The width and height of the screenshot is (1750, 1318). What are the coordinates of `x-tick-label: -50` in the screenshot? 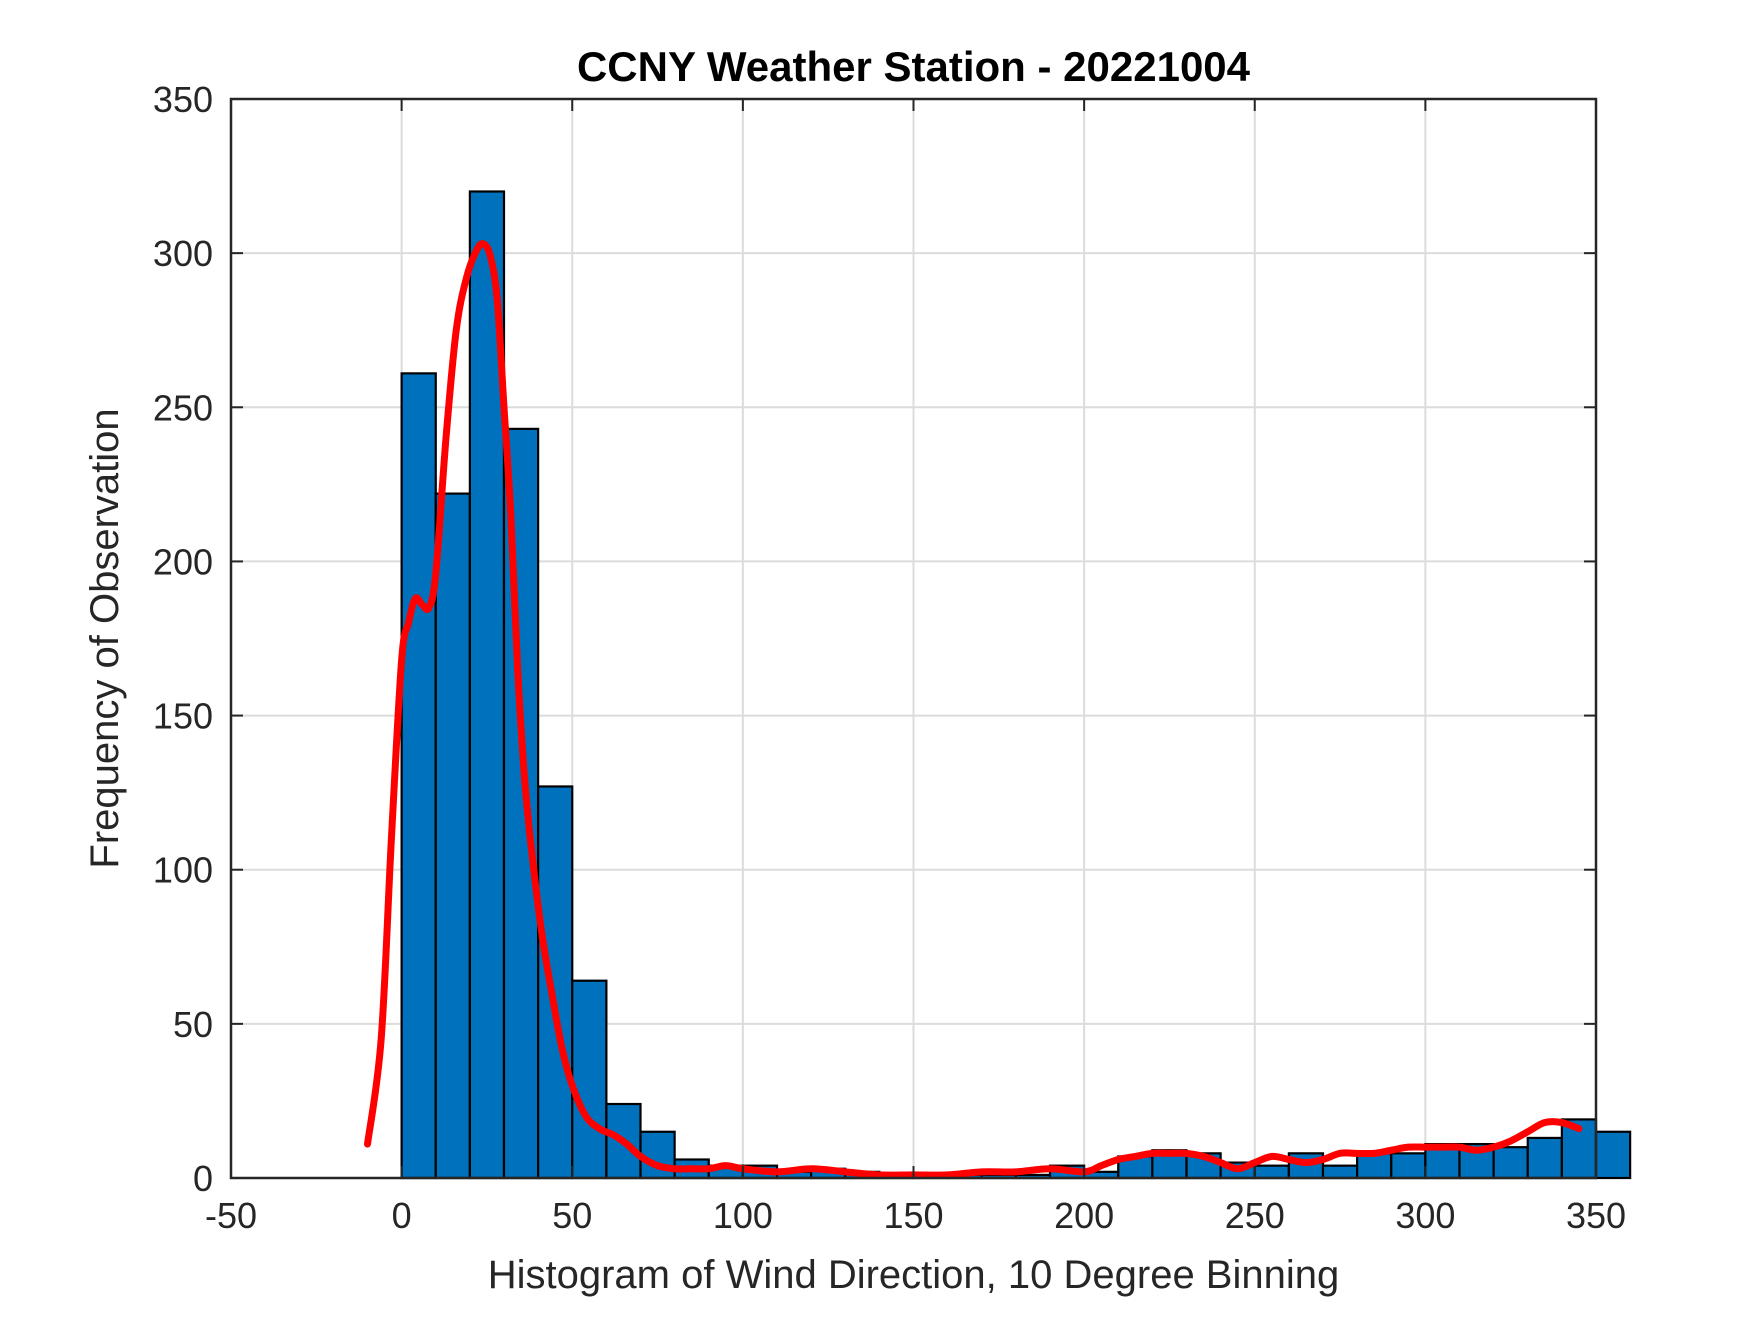 It's located at (231, 1215).